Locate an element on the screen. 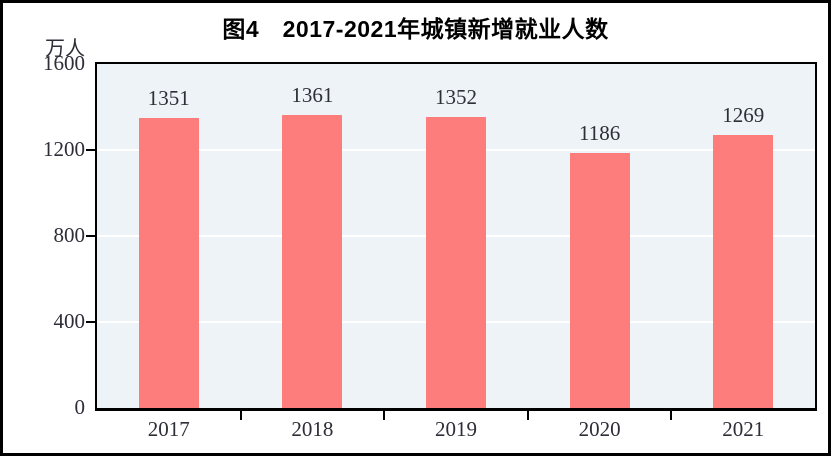 Image resolution: width=831 pixels, height=456 pixels. x-category-label-2020: 2020 is located at coordinates (599, 429).